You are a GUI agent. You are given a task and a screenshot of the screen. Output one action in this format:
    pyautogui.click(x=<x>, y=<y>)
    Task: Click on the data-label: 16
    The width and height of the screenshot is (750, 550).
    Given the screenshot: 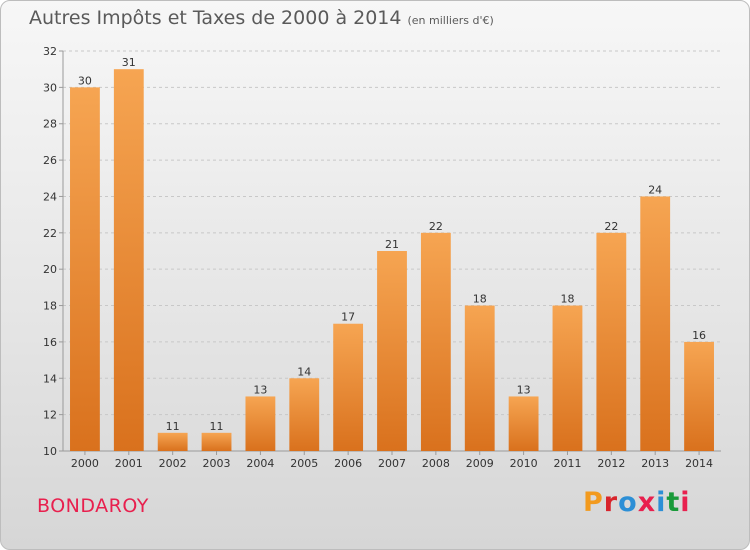 What is the action you would take?
    pyautogui.click(x=699, y=335)
    